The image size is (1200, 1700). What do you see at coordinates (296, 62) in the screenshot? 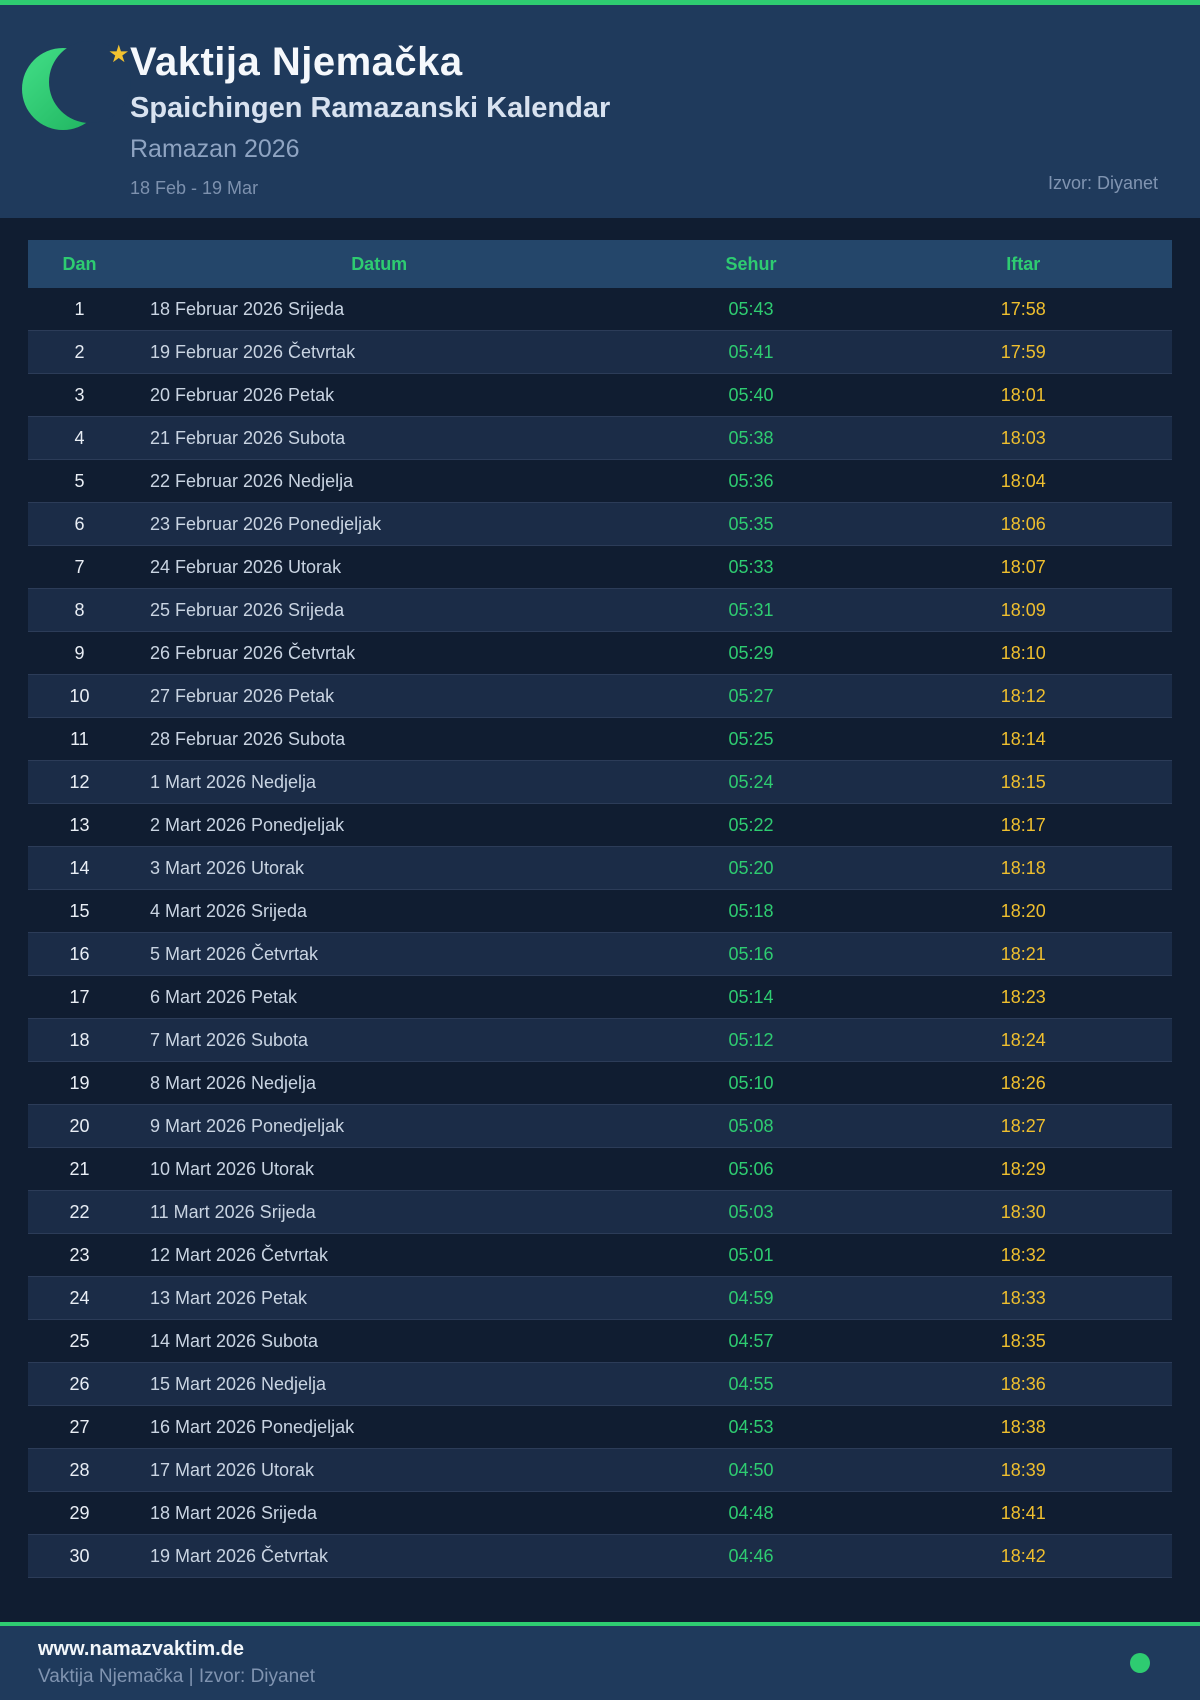
I see `page-title: Vaktija Njemačka` at bounding box center [296, 62].